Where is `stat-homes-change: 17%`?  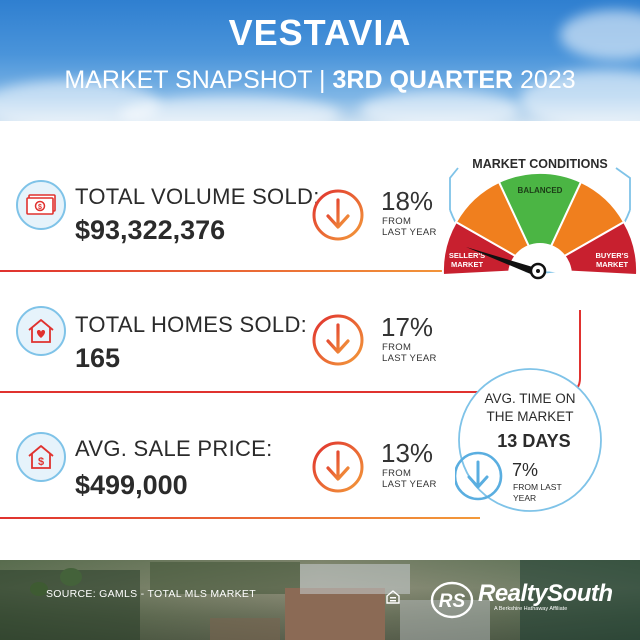 stat-homes-change: 17% is located at coordinates (407, 327).